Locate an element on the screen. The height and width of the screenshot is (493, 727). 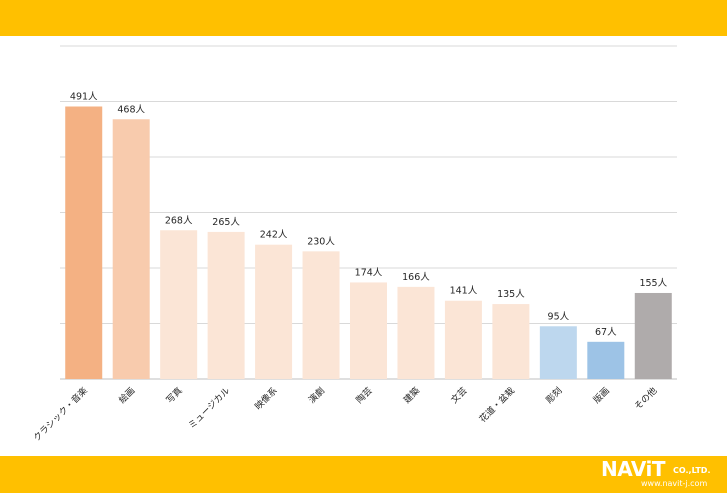
bar-value-label: 135人 is located at coordinates (511, 294).